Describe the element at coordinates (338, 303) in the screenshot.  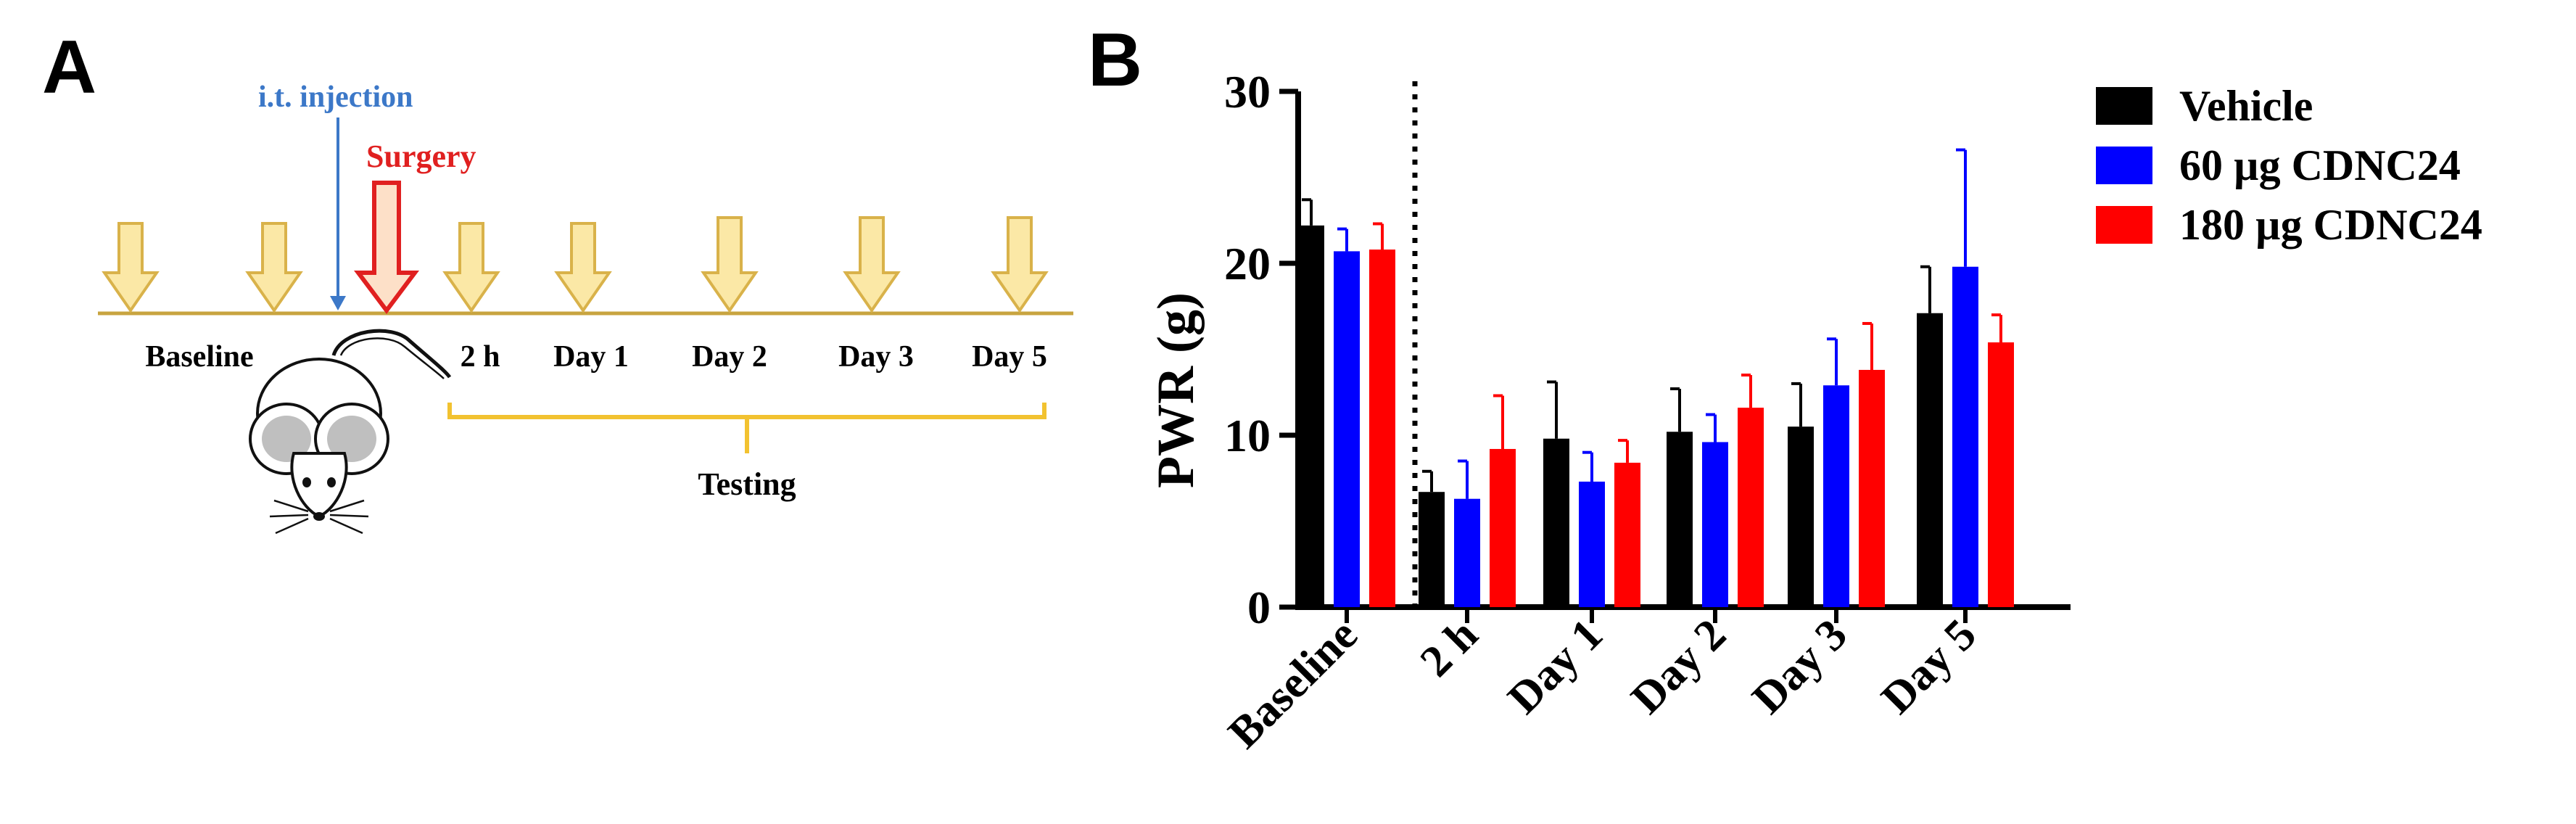
I see `injection-arrow-head` at that location.